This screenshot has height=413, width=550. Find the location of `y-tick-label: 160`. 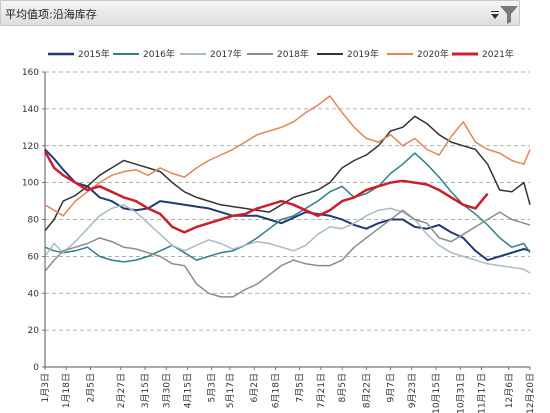

y-tick-label: 160 is located at coordinates (30, 73).